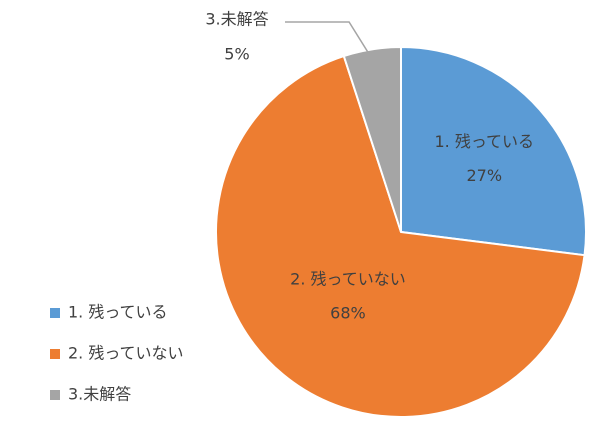 The height and width of the screenshot is (430, 600). I want to click on slice-label: 2. 残っていない, so click(348, 279).